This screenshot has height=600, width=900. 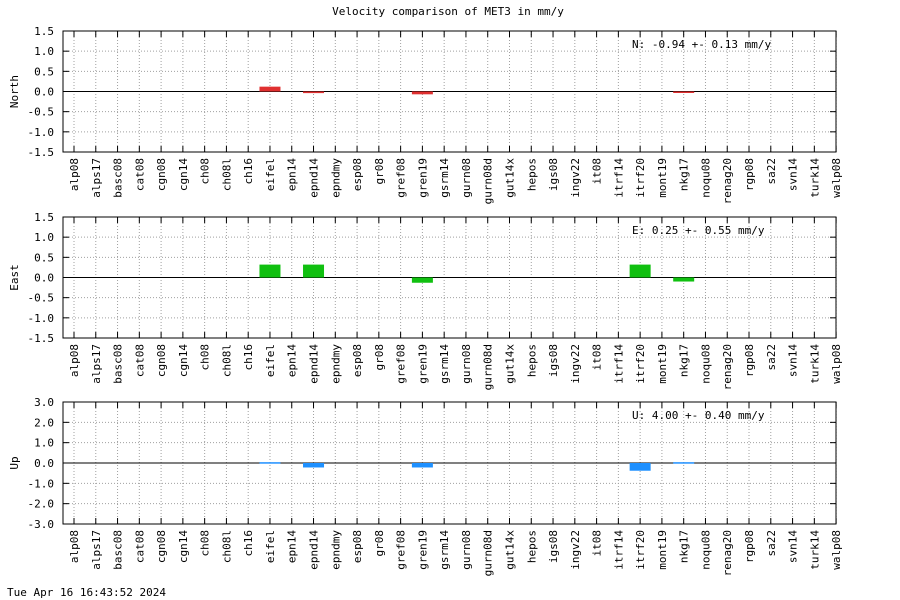 What do you see at coordinates (553, 360) in the screenshot?
I see `x-tick-label: igs08` at bounding box center [553, 360].